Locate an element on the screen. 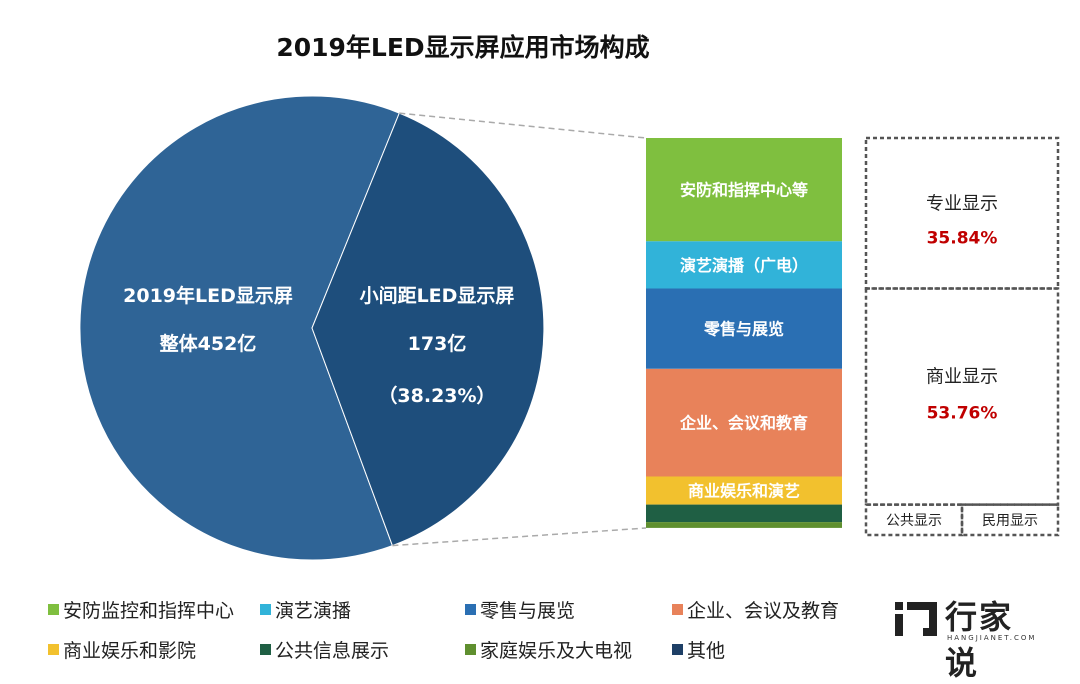 The width and height of the screenshot is (1080, 684). group-label-public: 公共显示 is located at coordinates (914, 521).